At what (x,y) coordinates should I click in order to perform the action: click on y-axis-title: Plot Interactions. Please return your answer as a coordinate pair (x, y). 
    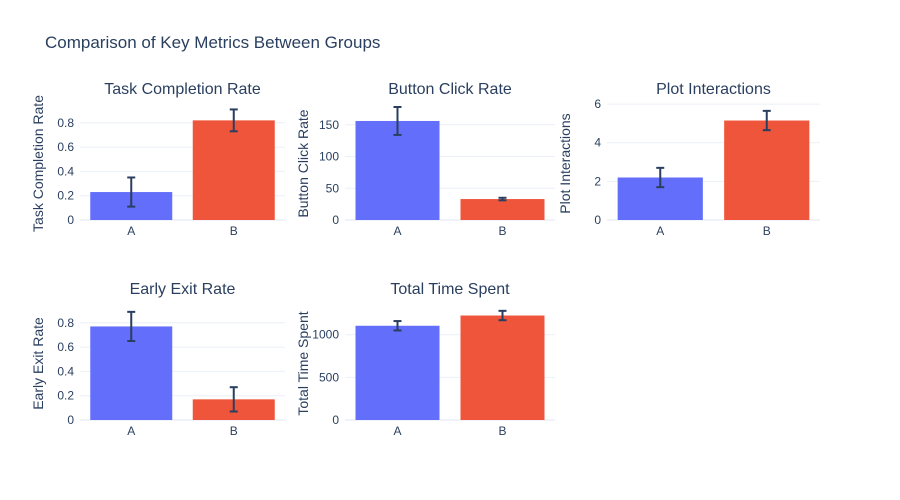
    Looking at the image, I should click on (565, 163).